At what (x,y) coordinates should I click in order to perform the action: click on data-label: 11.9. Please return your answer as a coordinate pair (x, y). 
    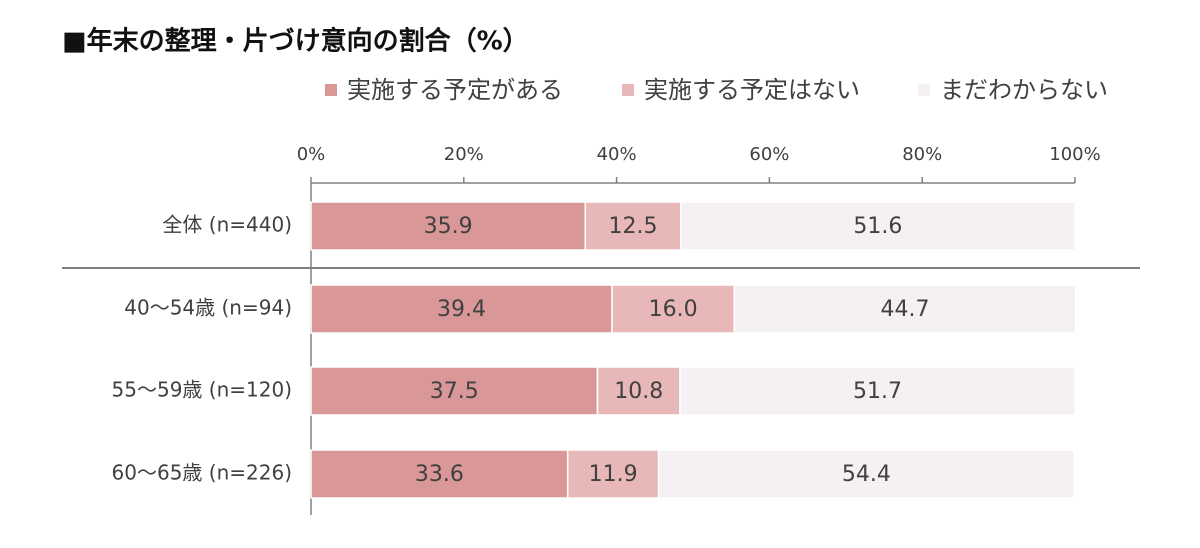
    Looking at the image, I should click on (613, 474).